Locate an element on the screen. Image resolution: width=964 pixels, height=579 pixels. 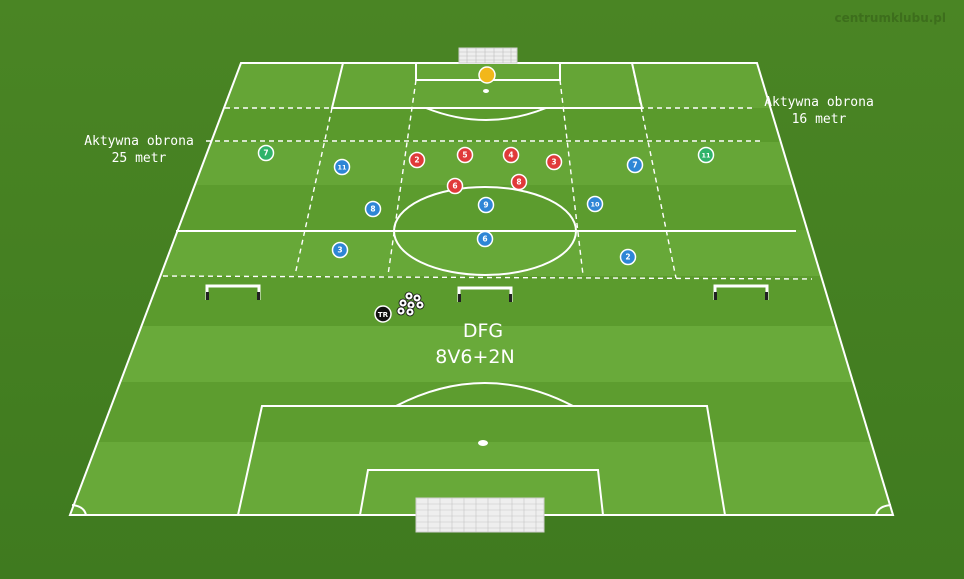
player-blue: 9 is located at coordinates (486, 205).